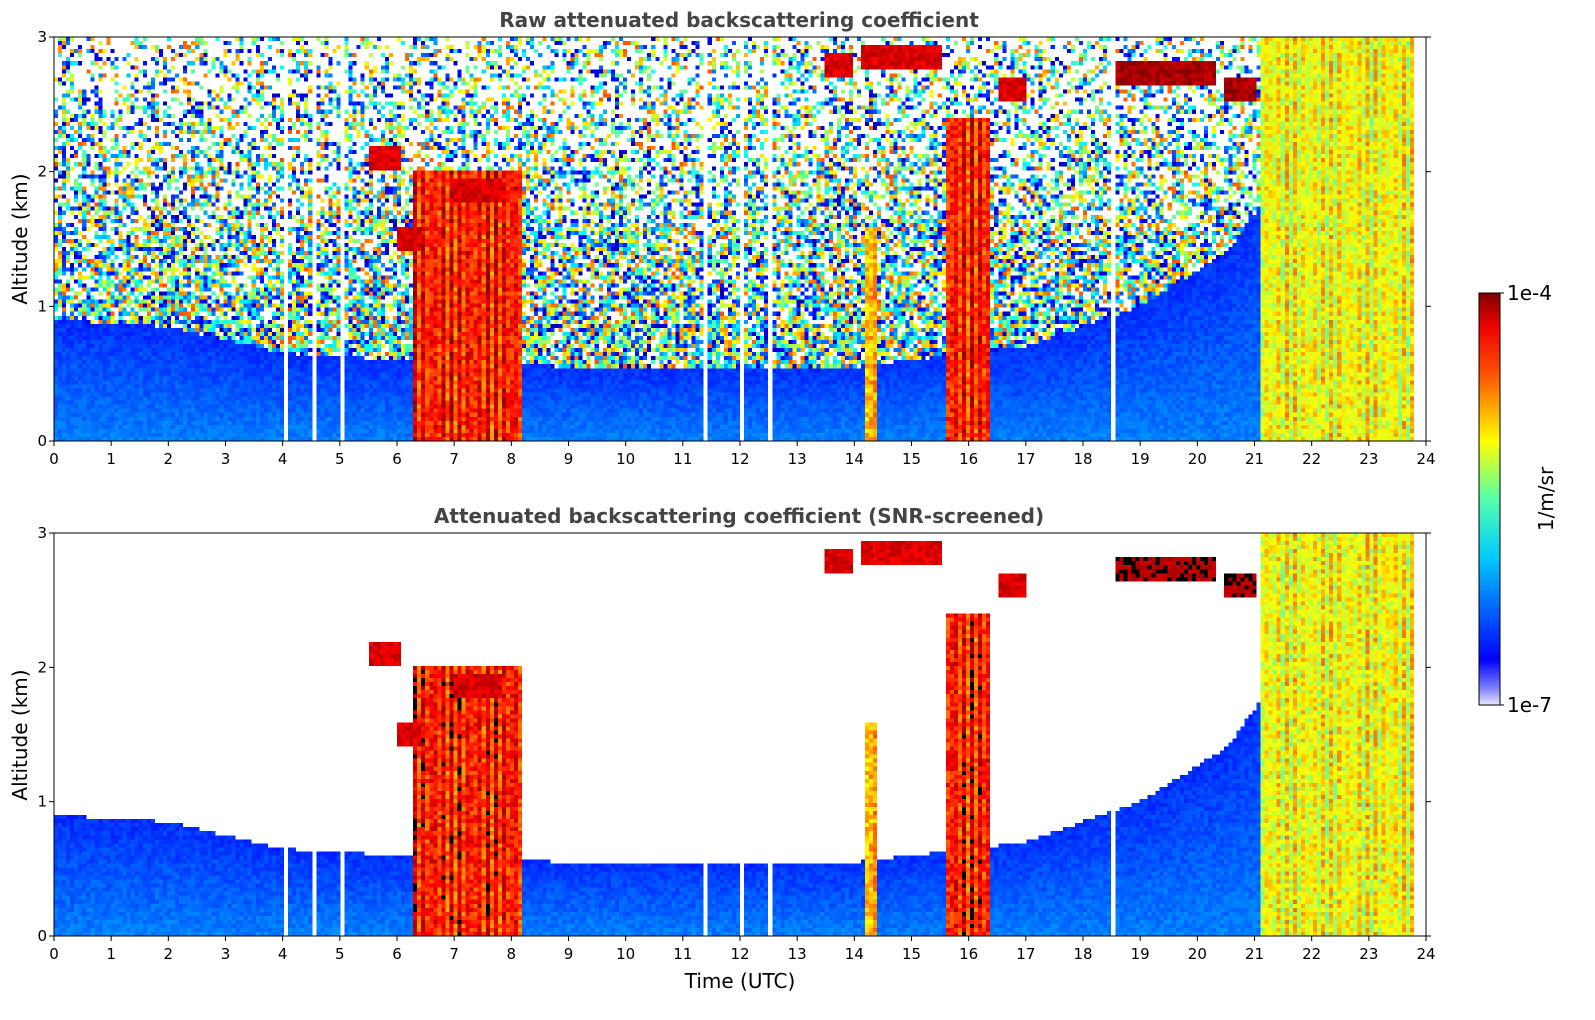 This screenshot has width=1595, height=1020. What do you see at coordinates (20, 734) in the screenshot?
I see `screened-y-axis-label: Altitude (km)` at bounding box center [20, 734].